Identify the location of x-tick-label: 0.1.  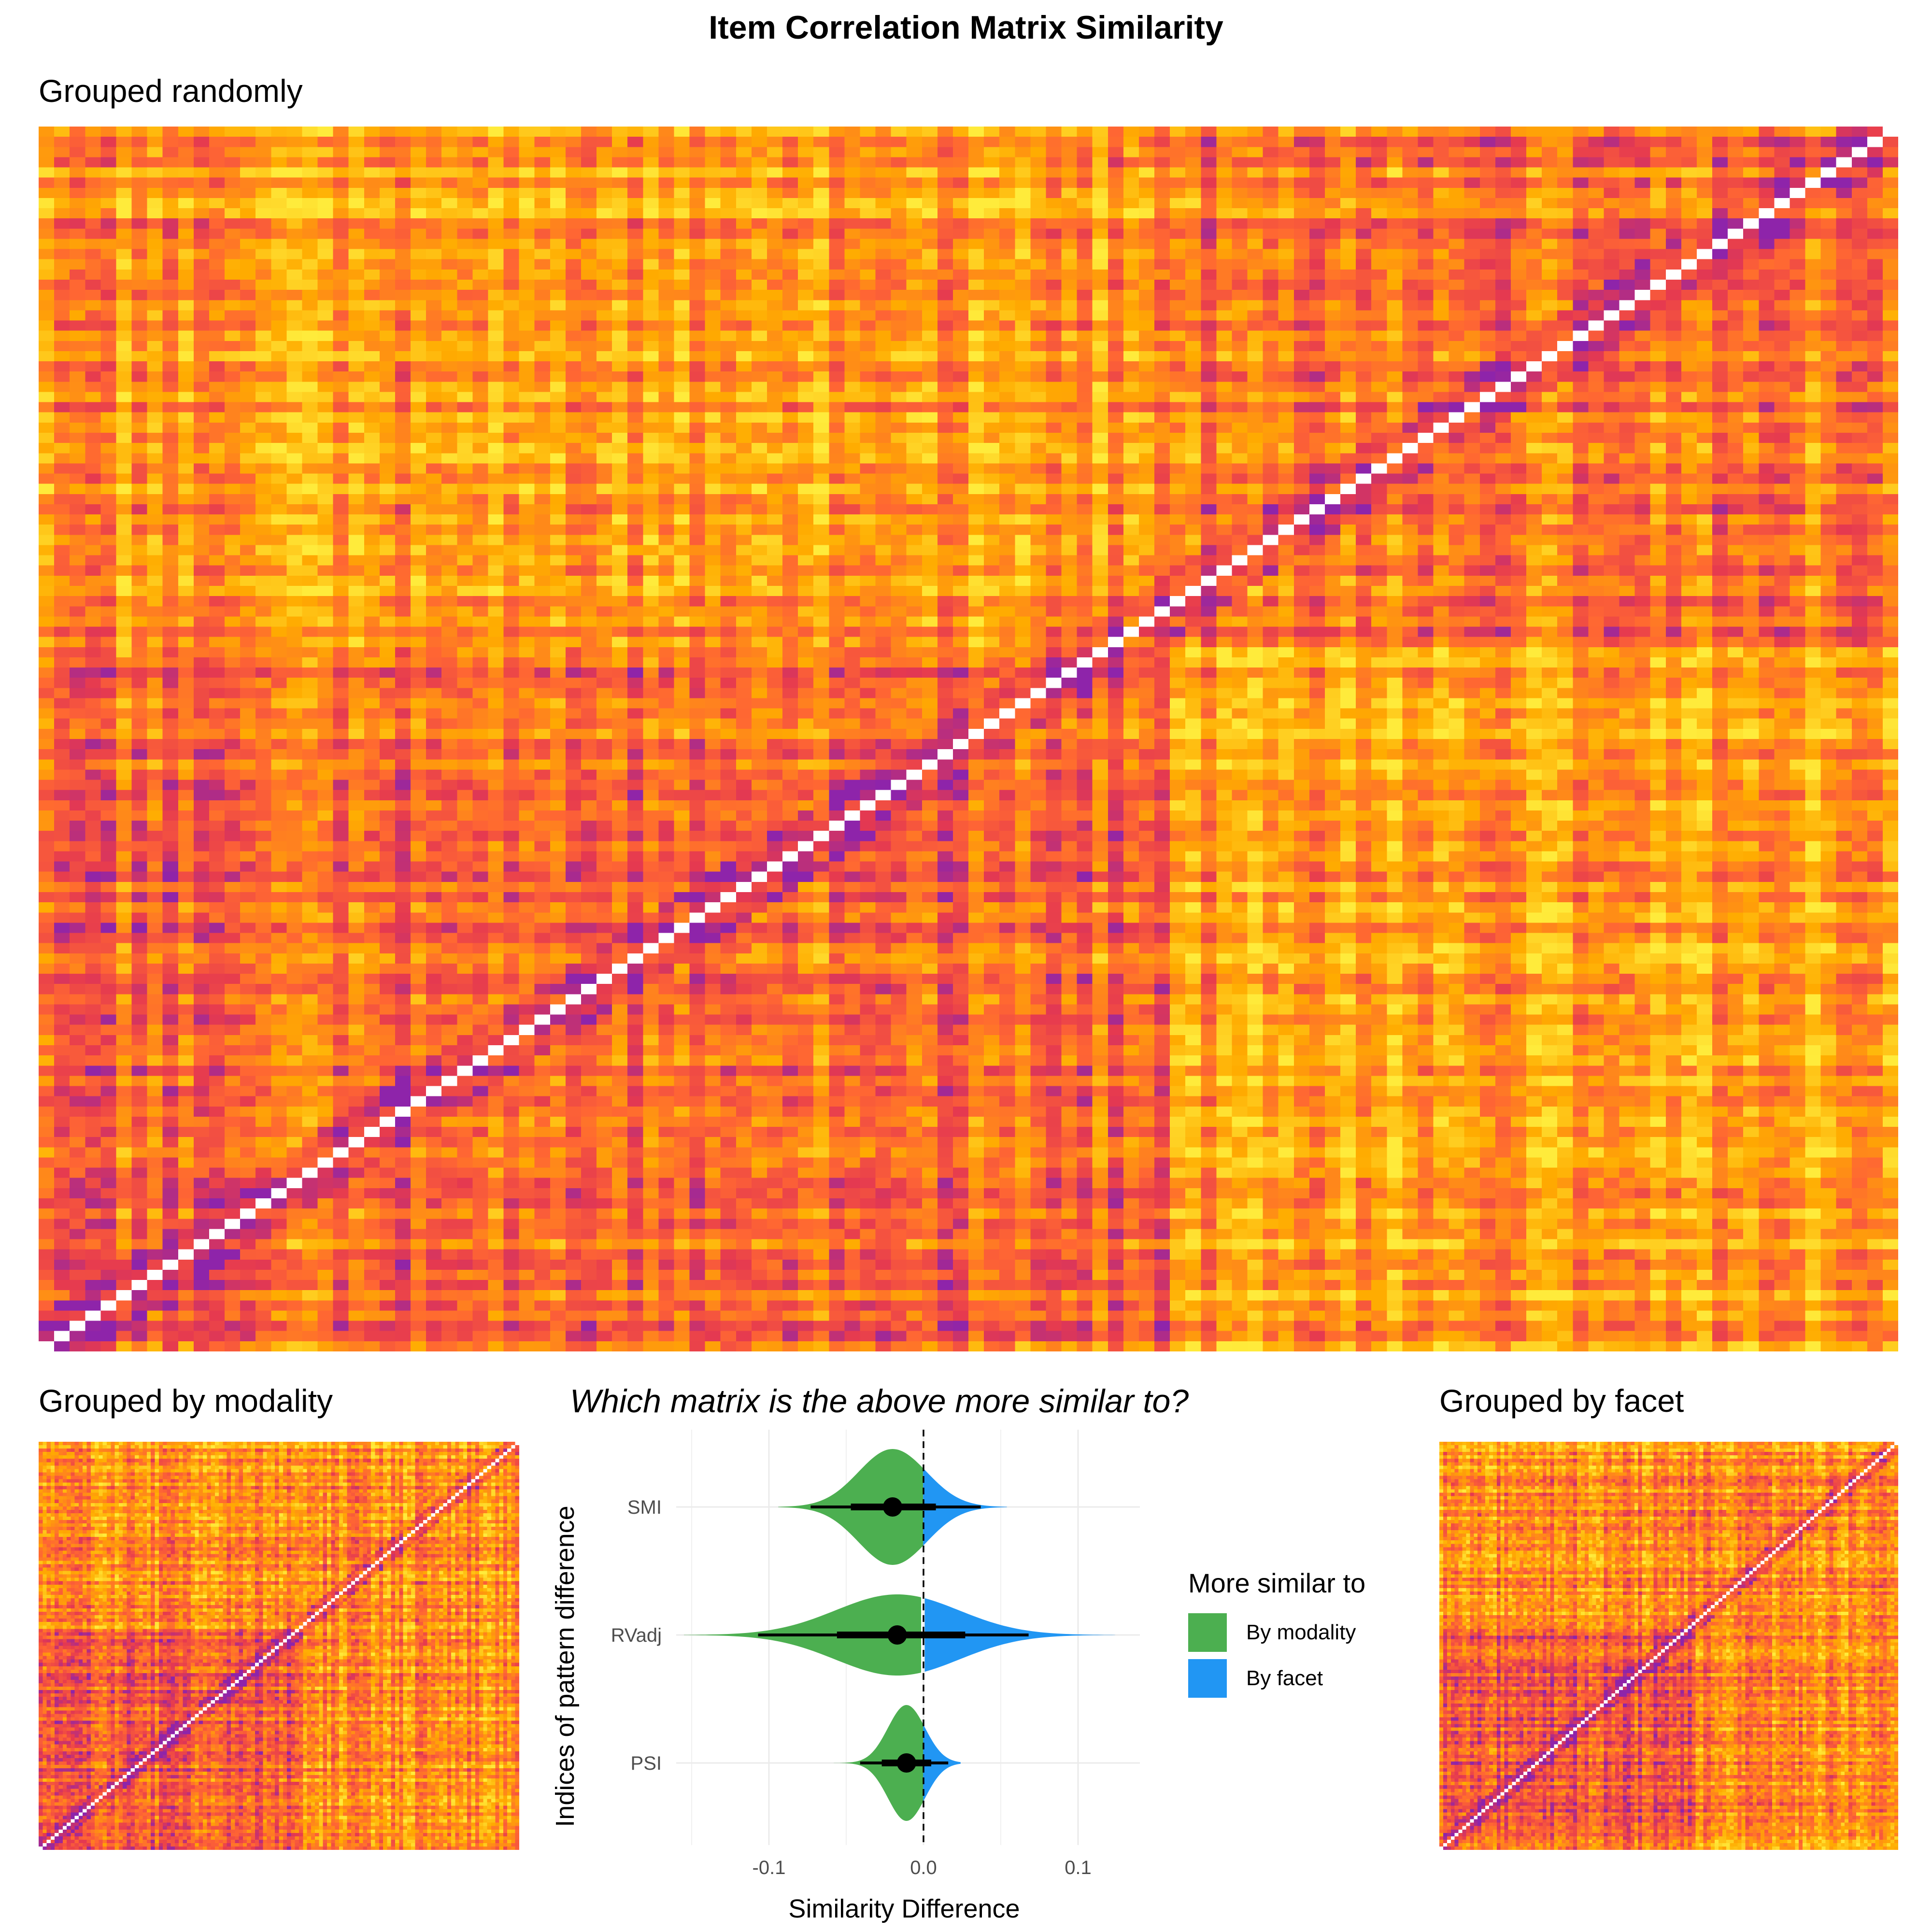
(1078, 1867).